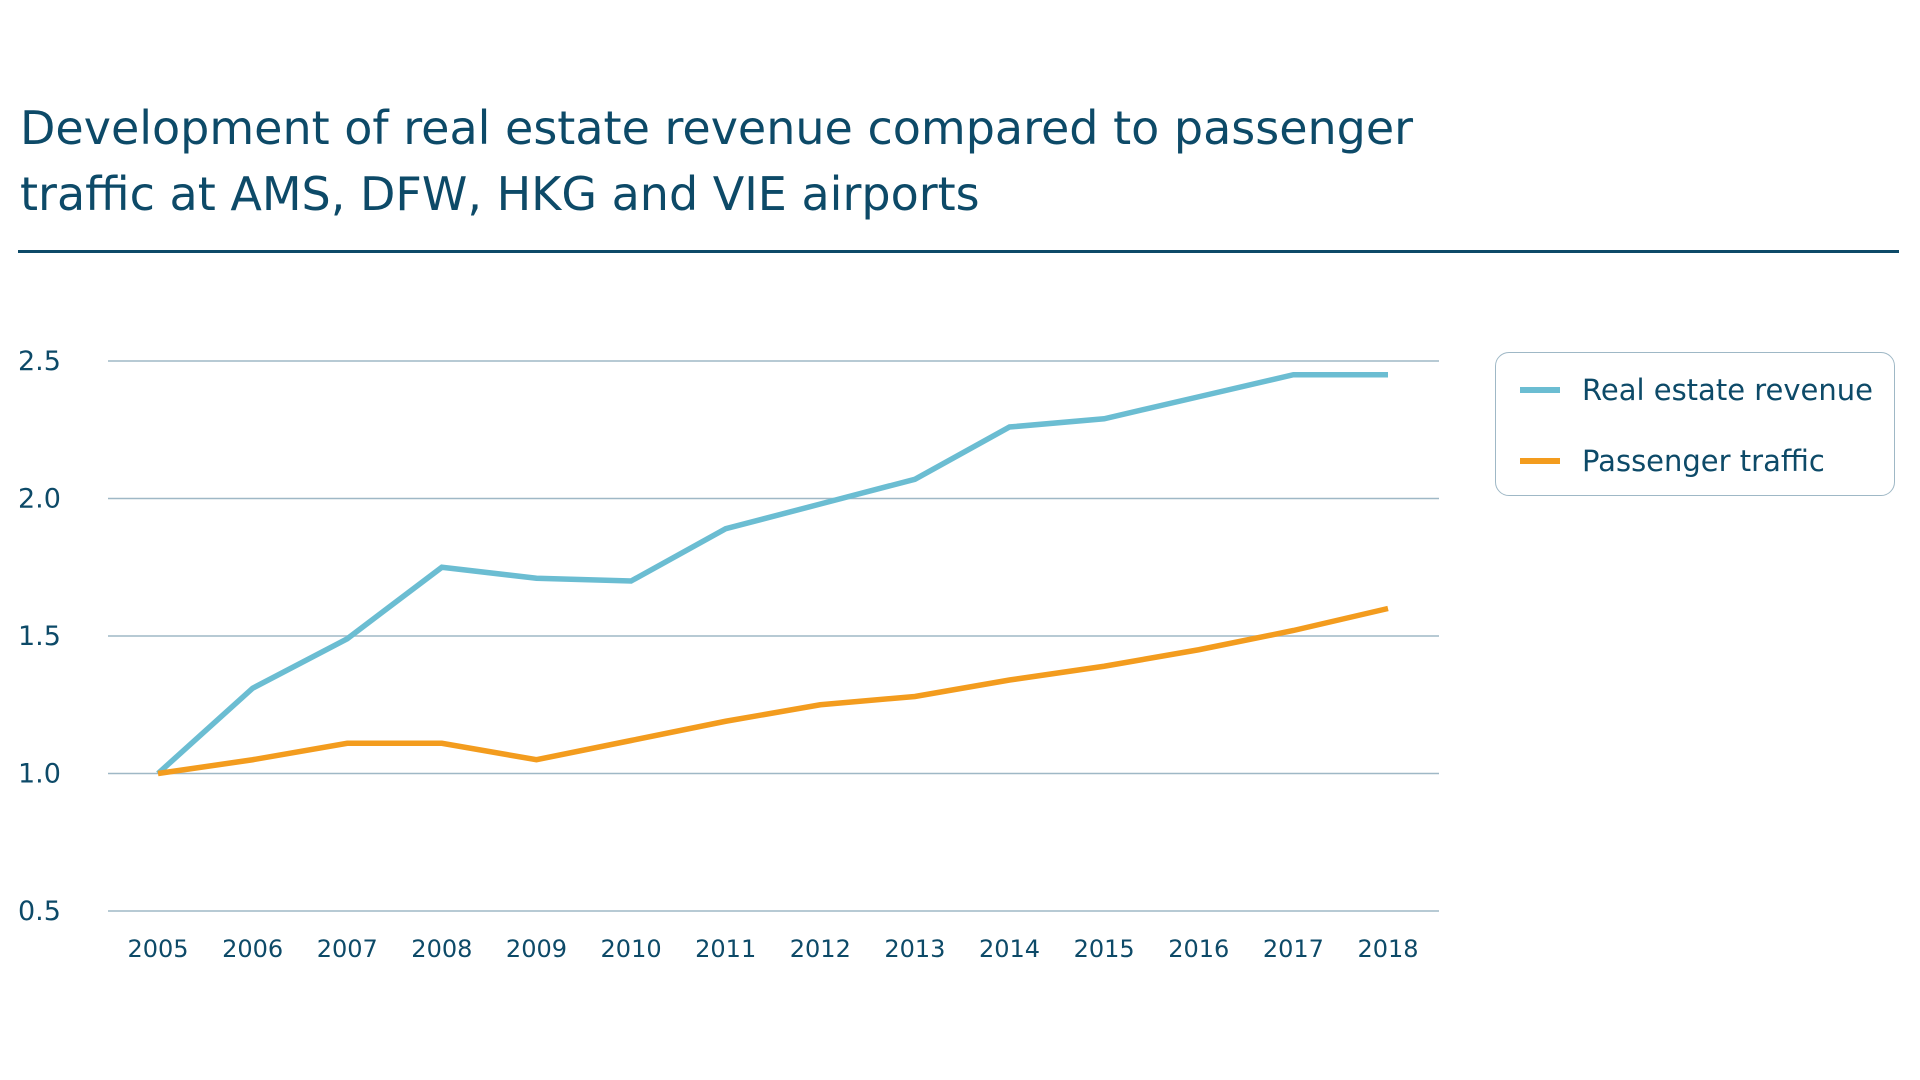  What do you see at coordinates (725, 949) in the screenshot?
I see `x-tick-label: 2011` at bounding box center [725, 949].